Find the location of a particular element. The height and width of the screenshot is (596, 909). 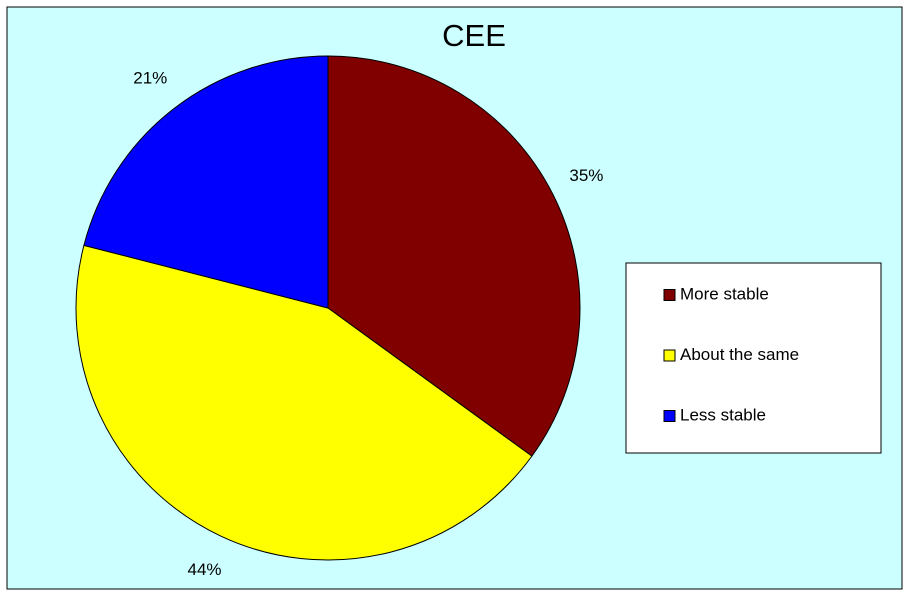

data-label: 21% is located at coordinates (150, 77).